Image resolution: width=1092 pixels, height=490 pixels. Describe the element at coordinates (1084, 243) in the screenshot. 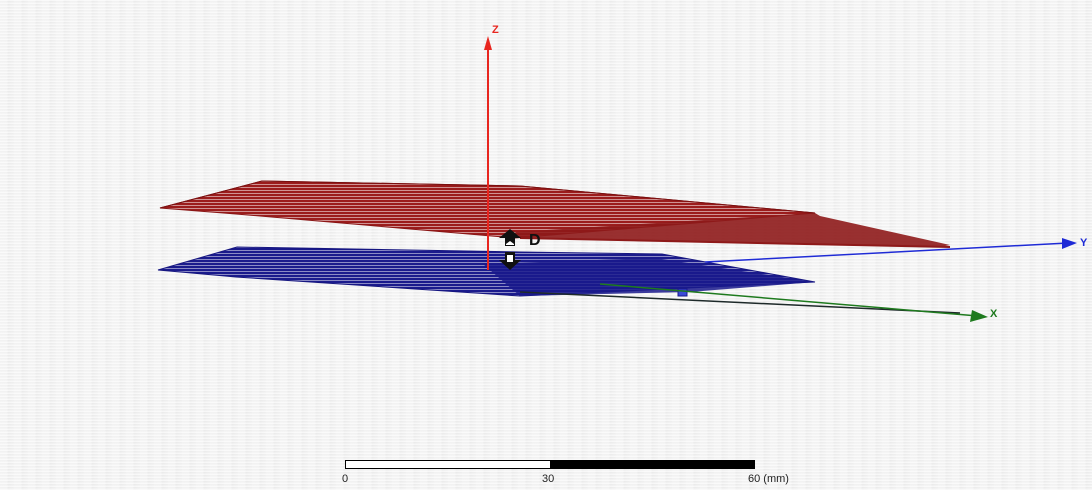

I see `y-axis-label: Y` at that location.